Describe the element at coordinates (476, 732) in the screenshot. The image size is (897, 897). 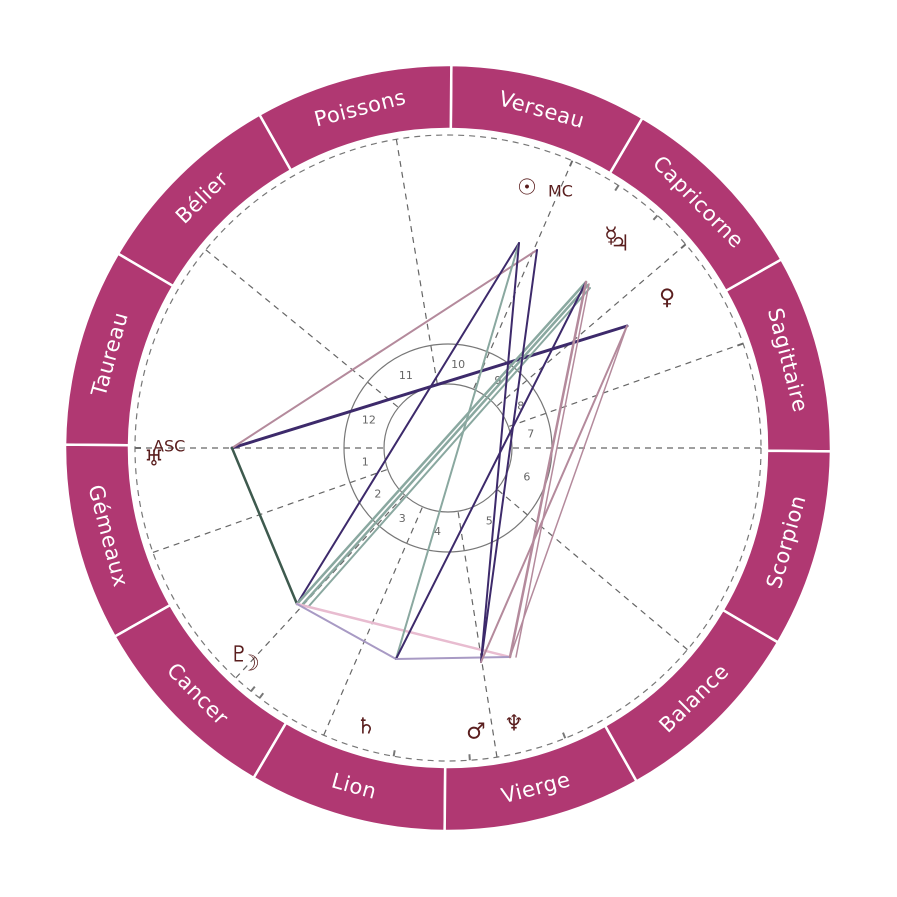
I see `planet-mars-icon: ♂` at that location.